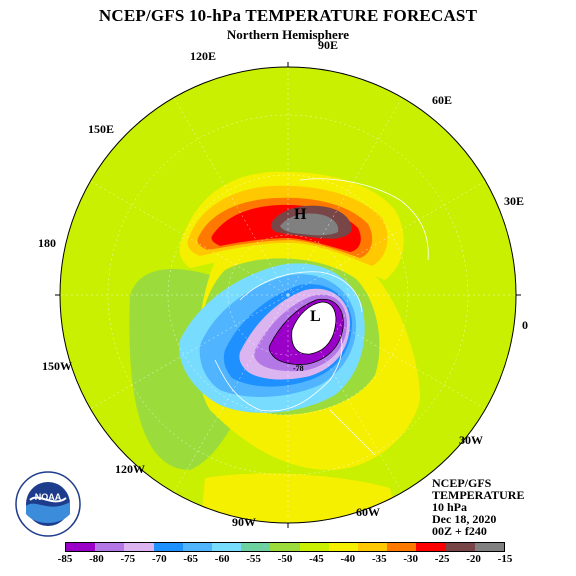 Image resolution: width=576 pixels, height=576 pixels. What do you see at coordinates (189, 352) in the screenshot?
I see `meridian-150w` at bounding box center [189, 352].